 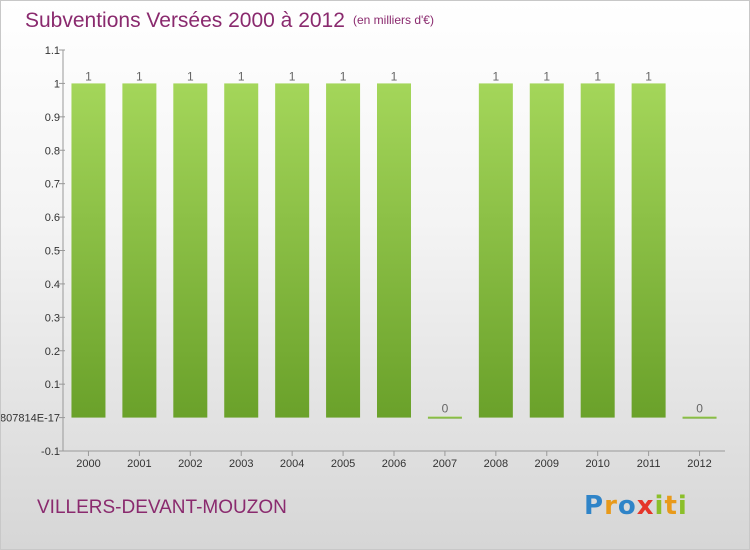 What do you see at coordinates (52, 51) in the screenshot?
I see `y-tick-label: 1.1` at bounding box center [52, 51].